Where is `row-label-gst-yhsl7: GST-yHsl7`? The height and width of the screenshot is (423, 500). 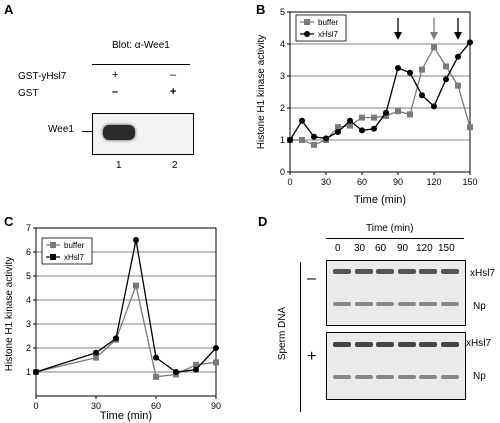
row-label-gst-yhsl7: GST-yHsl7 is located at coordinates (42, 76).